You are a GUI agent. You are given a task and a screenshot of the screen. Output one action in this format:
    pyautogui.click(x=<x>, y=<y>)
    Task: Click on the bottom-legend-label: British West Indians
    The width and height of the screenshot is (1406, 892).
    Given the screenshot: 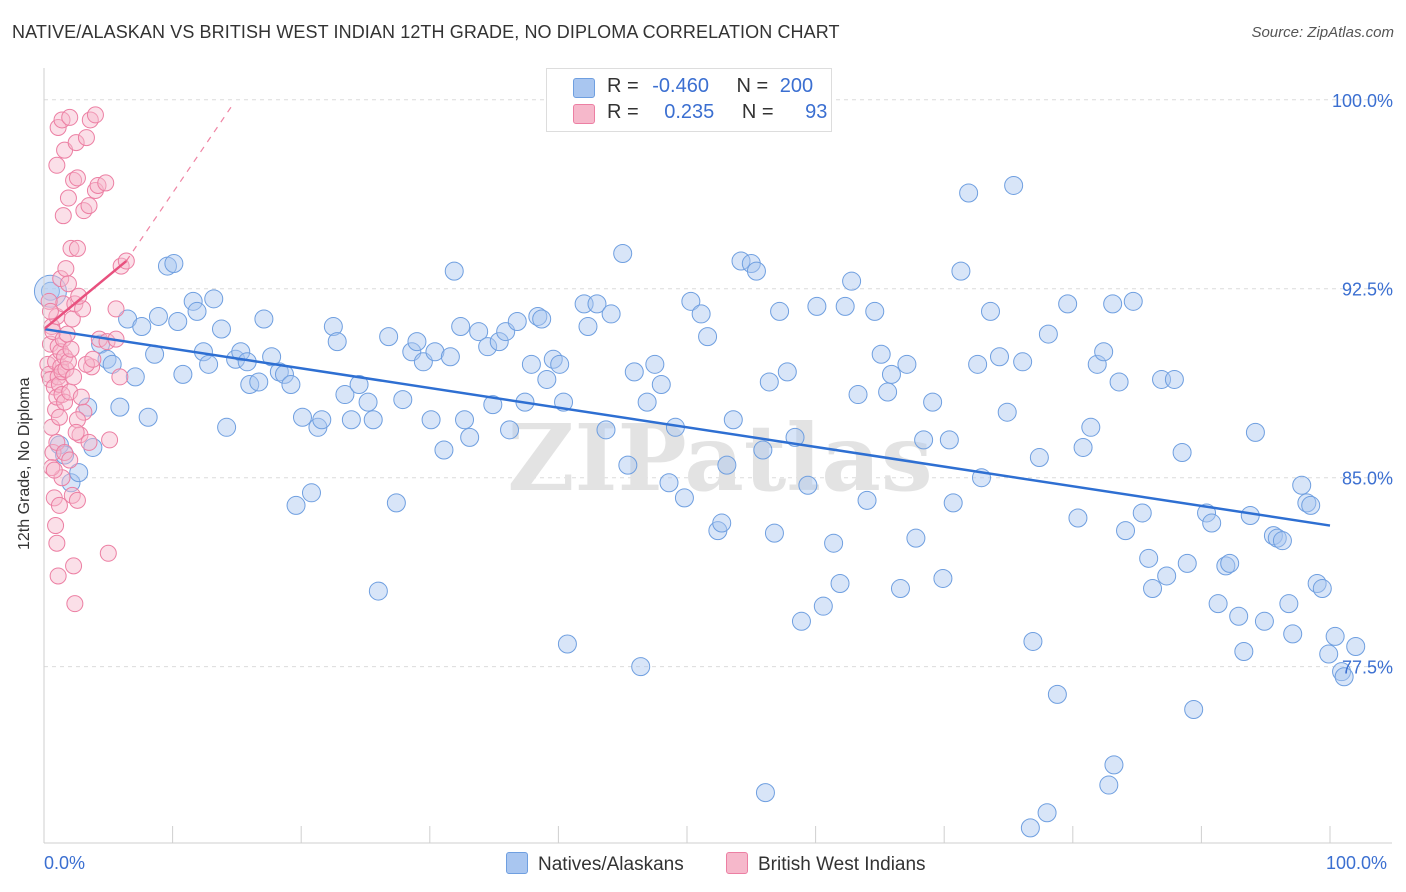 What is the action you would take?
    pyautogui.click(x=842, y=864)
    